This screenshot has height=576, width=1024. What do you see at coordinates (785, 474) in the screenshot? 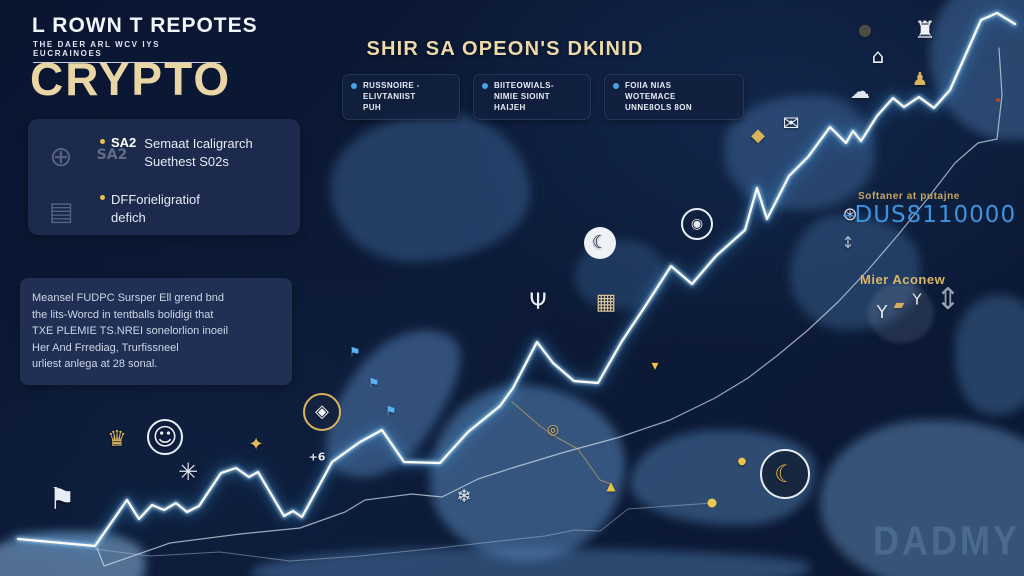
I see `moon-ring-icon: ☾` at bounding box center [785, 474].